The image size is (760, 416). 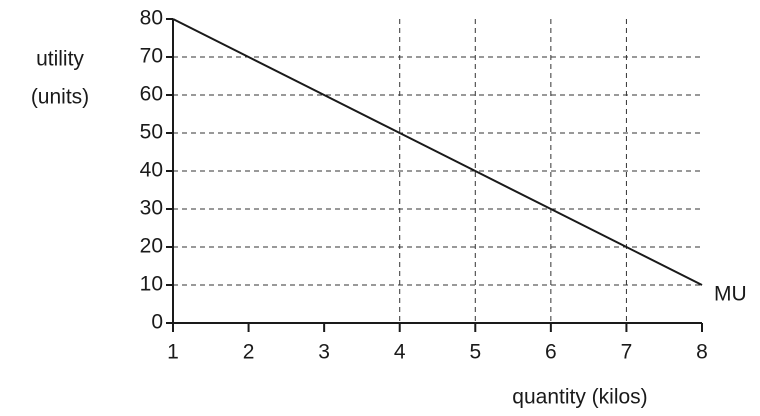 I want to click on y-axis-label: utility, so click(x=60, y=59).